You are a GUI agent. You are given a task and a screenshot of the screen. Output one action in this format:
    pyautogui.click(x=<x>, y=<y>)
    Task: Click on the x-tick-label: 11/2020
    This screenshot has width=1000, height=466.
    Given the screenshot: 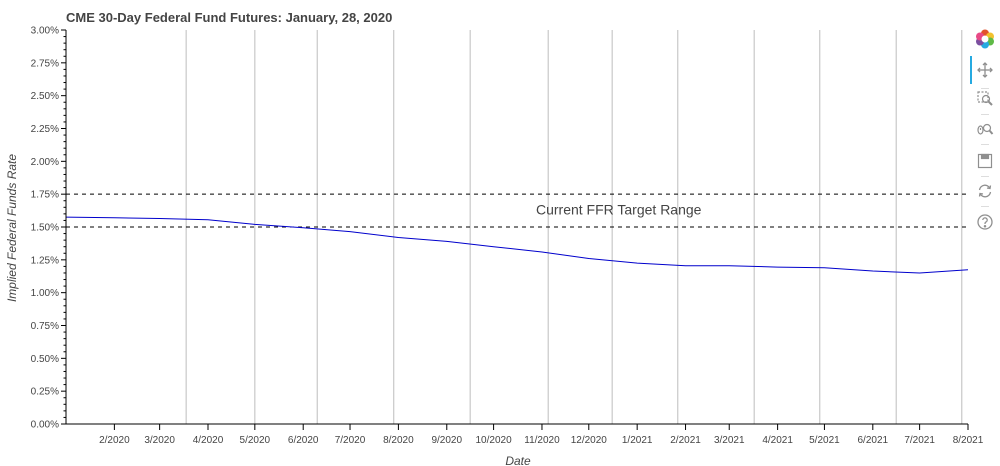 What is the action you would take?
    pyautogui.click(x=542, y=440)
    